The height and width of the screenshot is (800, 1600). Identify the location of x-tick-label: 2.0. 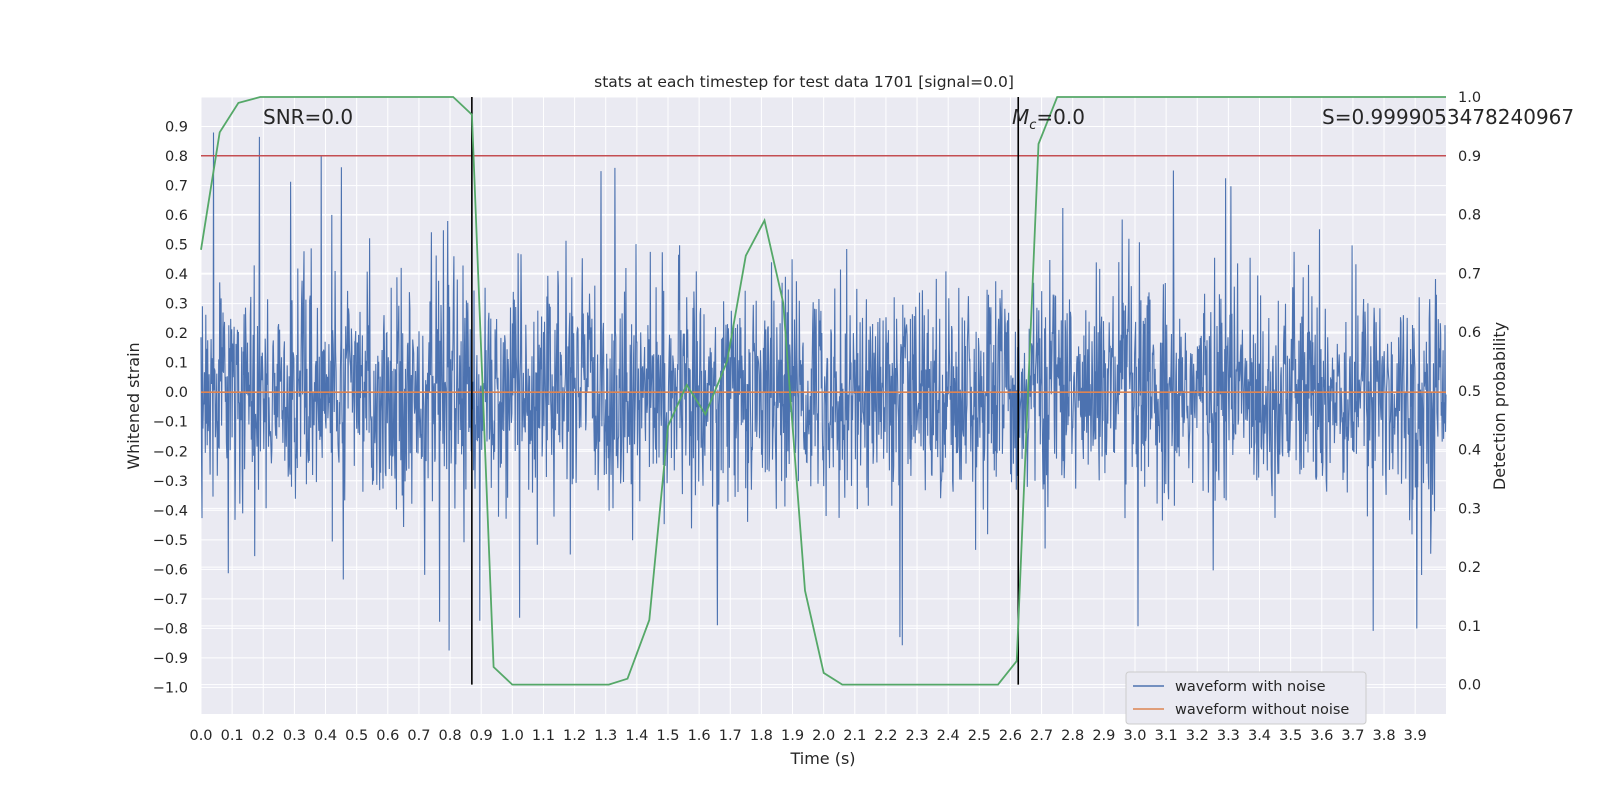
(823, 736).